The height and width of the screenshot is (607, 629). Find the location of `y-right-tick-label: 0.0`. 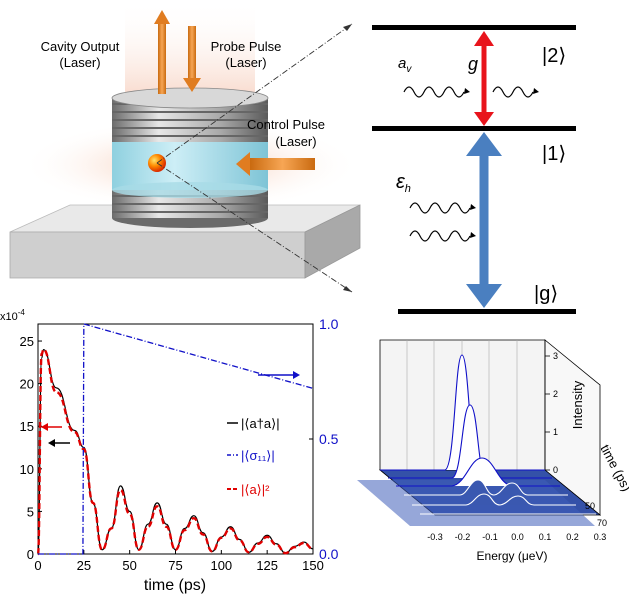

y-right-tick-label: 0.0 is located at coordinates (329, 554).